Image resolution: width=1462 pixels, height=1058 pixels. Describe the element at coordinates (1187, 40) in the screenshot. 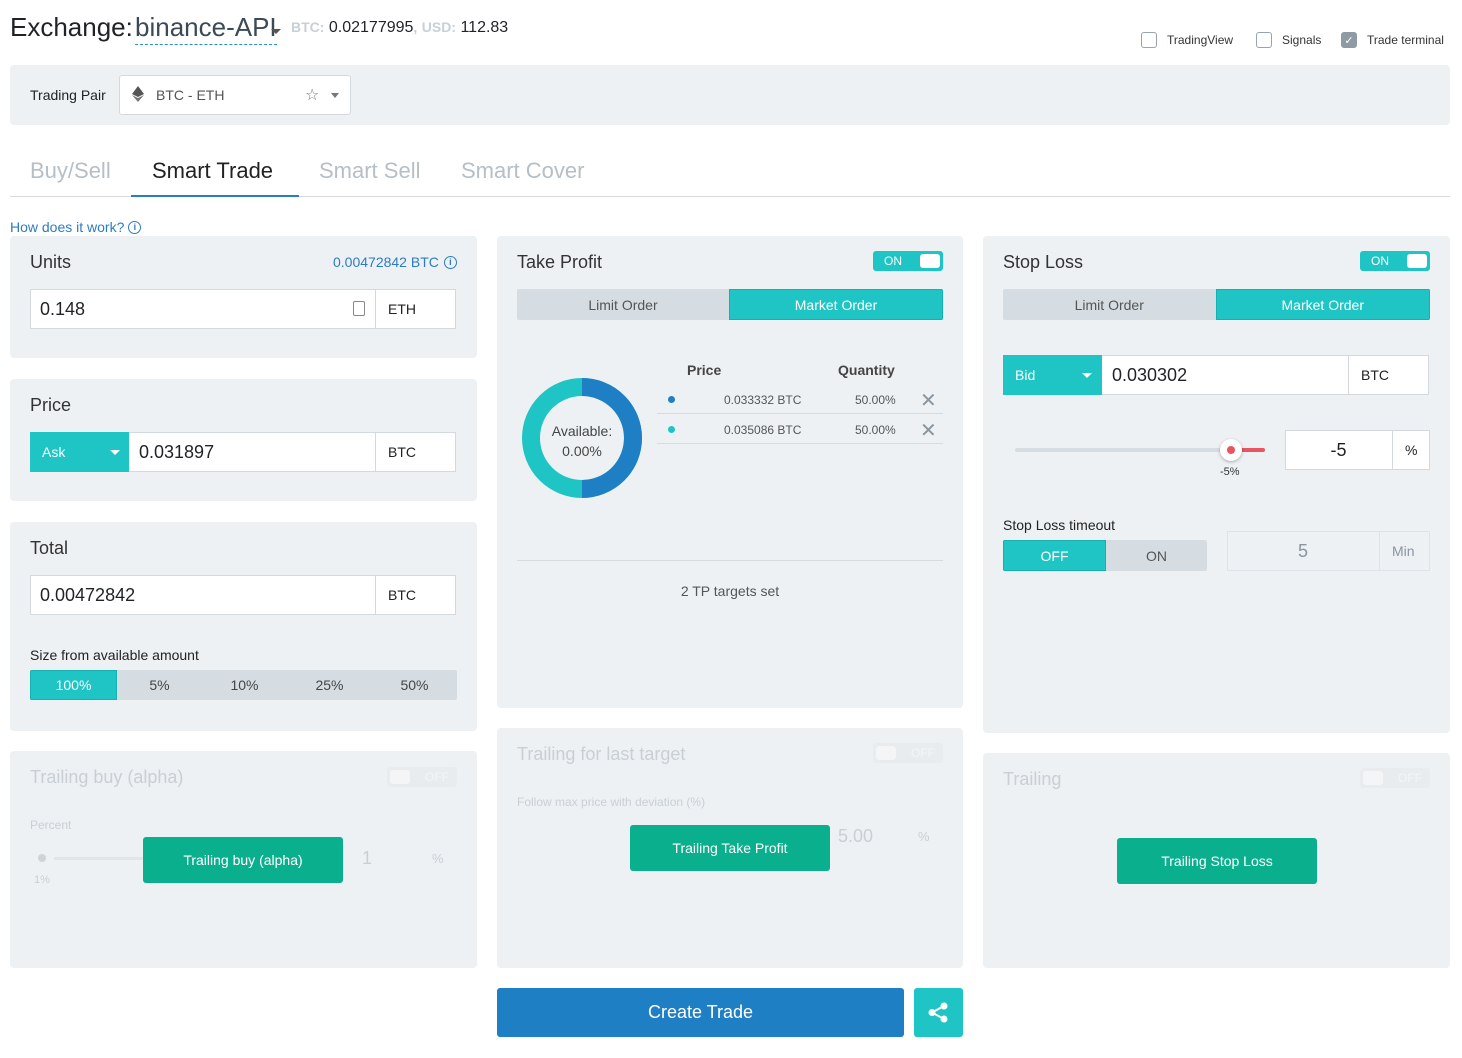

I see `tradingview-checkbox: TradingView` at that location.